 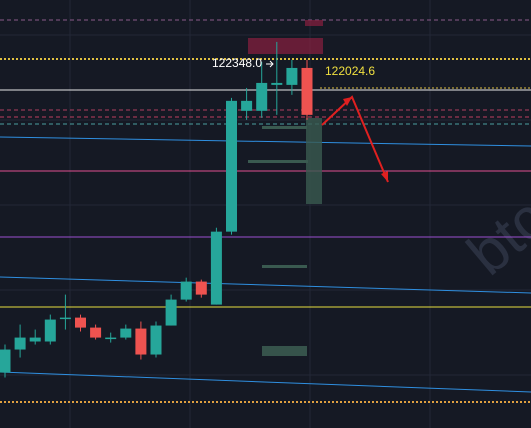 I want to click on high-label: 122348.0, so click(x=237, y=63).